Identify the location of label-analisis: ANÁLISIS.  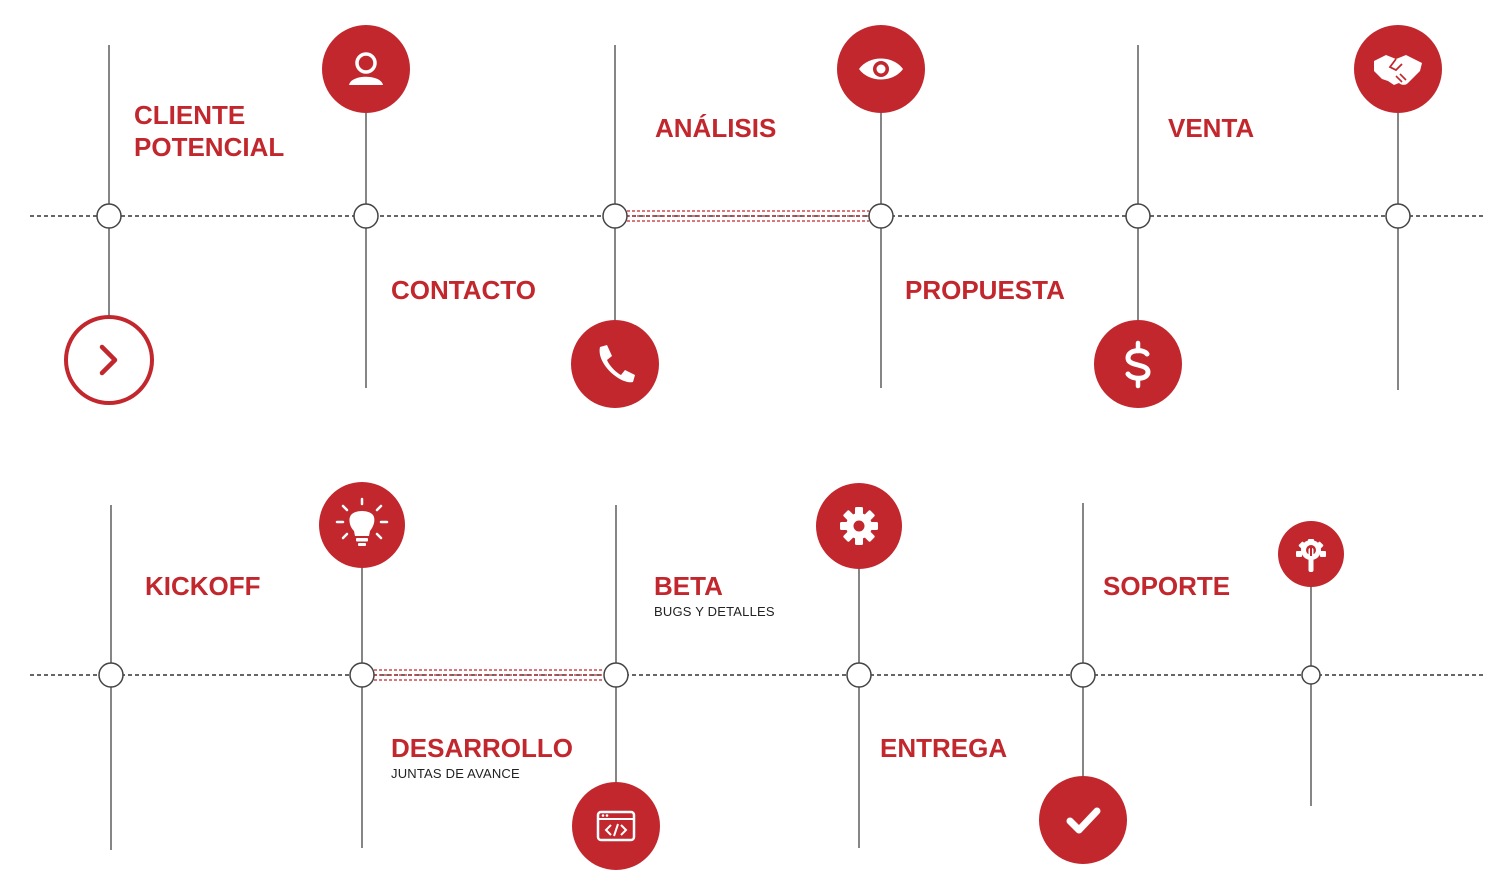
(715, 128).